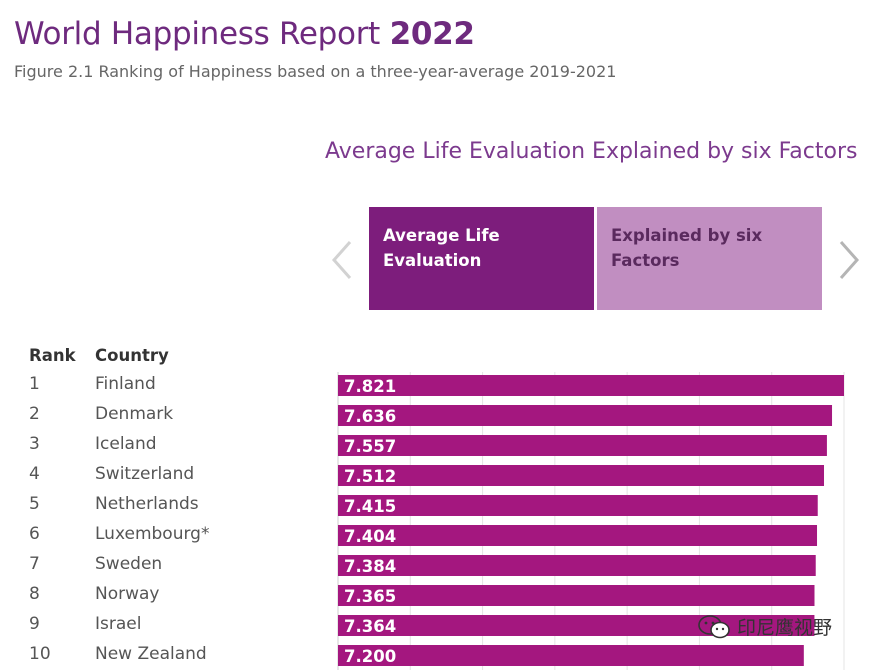 Image resolution: width=870 pixels, height=670 pixels. What do you see at coordinates (147, 504) in the screenshot?
I see `country-cell: Netherlands` at bounding box center [147, 504].